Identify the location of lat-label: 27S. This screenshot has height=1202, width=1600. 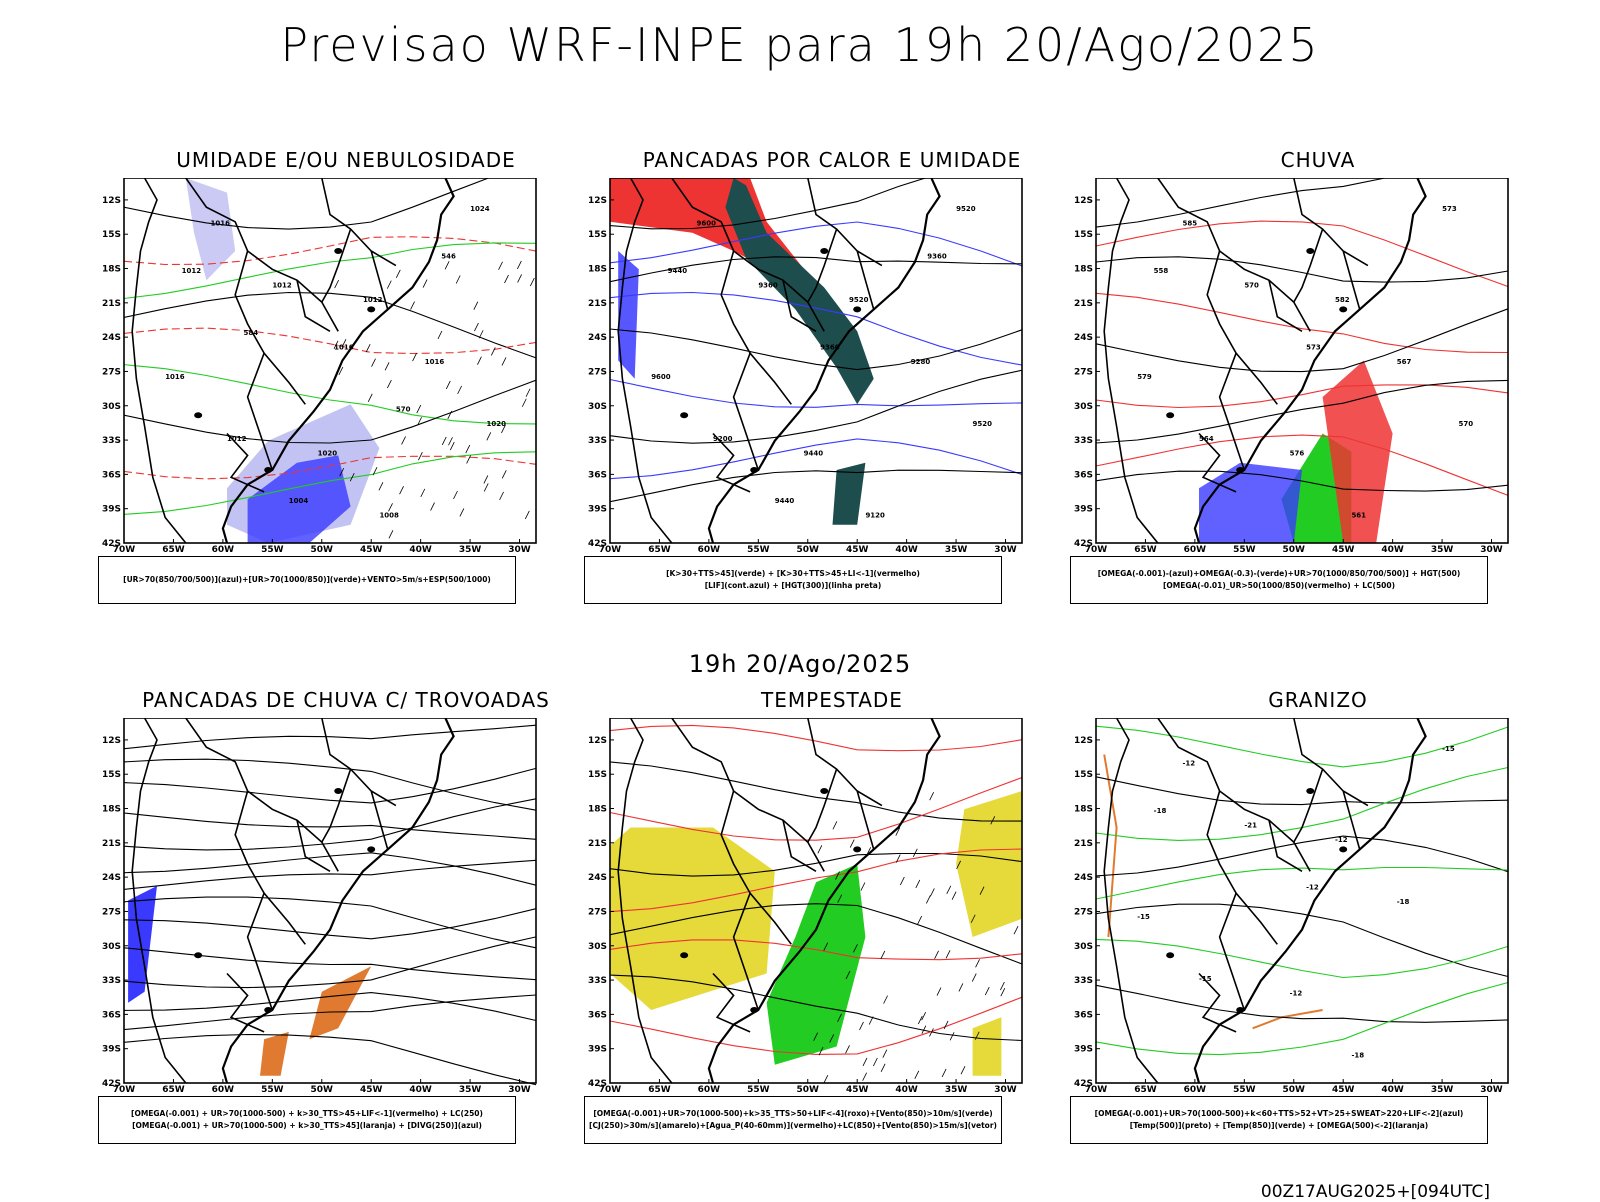
(1083, 372).